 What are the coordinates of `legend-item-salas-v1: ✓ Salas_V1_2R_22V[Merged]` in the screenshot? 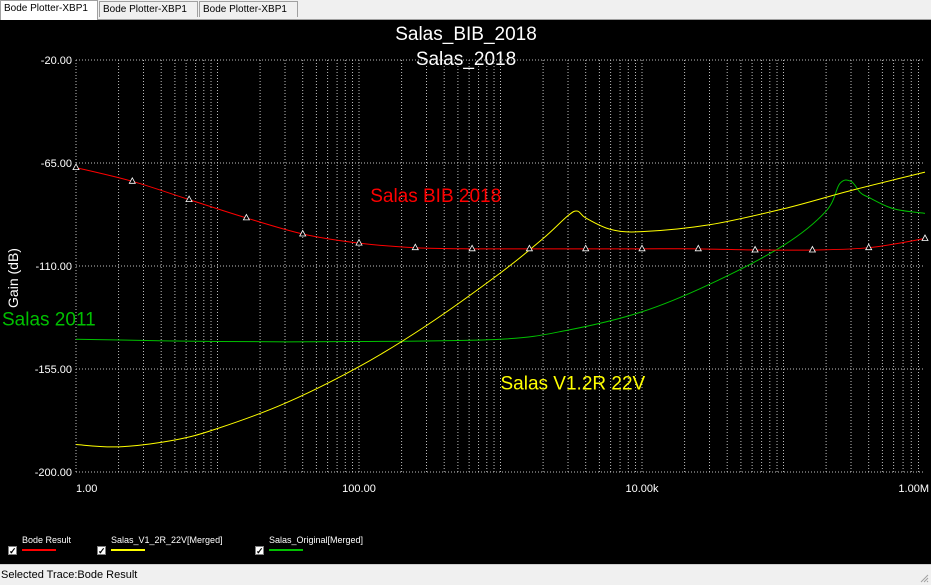 It's located at (172, 545).